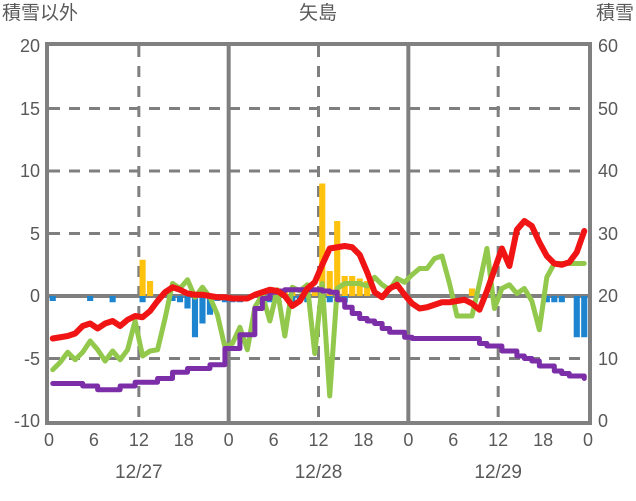  I want to click on left-axis-title: 積雪以外, so click(40, 13).